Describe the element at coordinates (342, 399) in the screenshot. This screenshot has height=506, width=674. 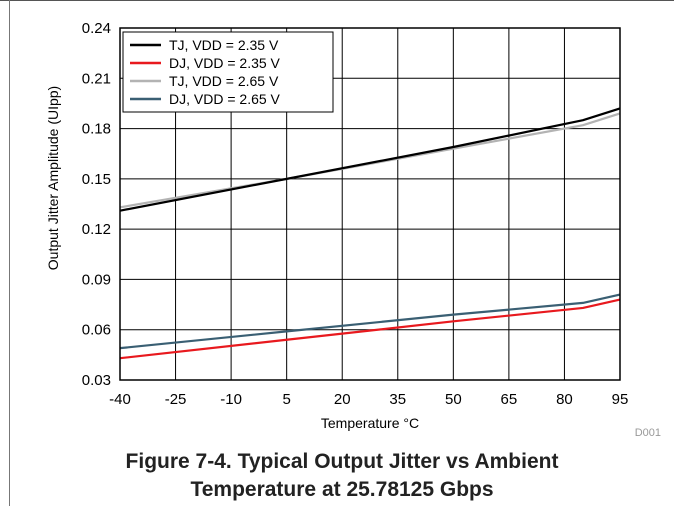
I see `x-tick-label: 20` at that location.